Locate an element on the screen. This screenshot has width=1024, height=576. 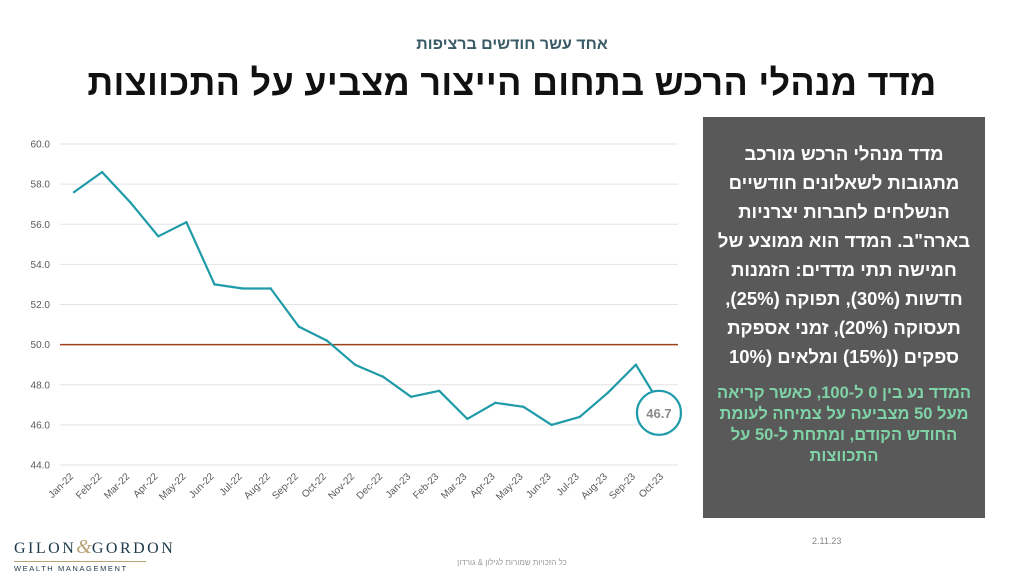
x-tick-label: Jul-22 is located at coordinates (231, 484).